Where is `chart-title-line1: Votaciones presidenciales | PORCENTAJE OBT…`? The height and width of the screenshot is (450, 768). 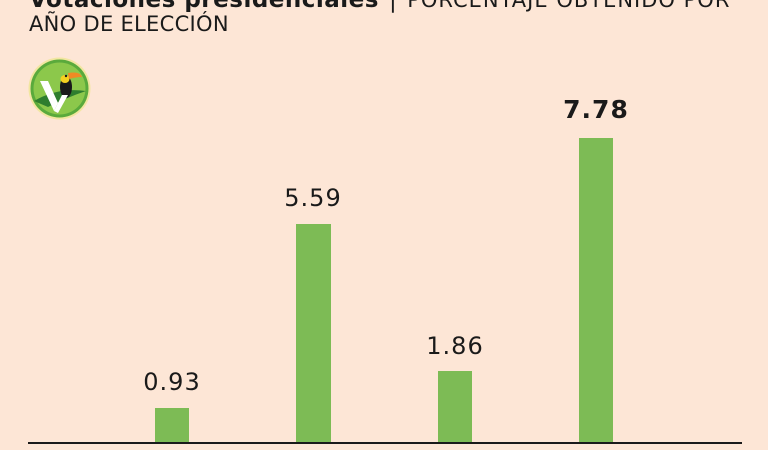 chart-title-line1: Votaciones presidenciales | PORCENTAJE OBT… is located at coordinates (379, 6).